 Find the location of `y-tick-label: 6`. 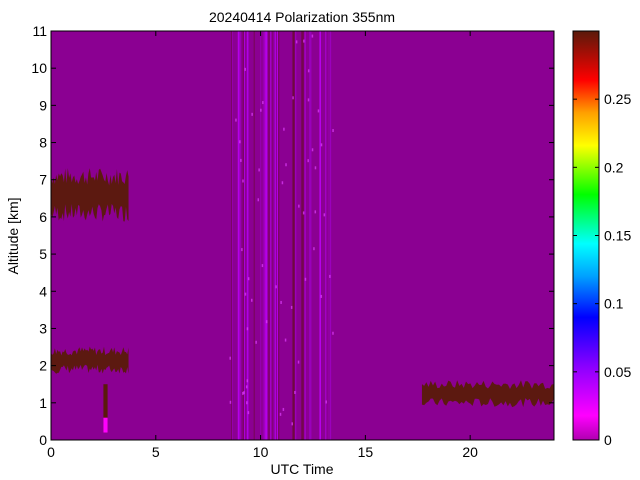

y-tick-label: 6 is located at coordinates (43, 217).